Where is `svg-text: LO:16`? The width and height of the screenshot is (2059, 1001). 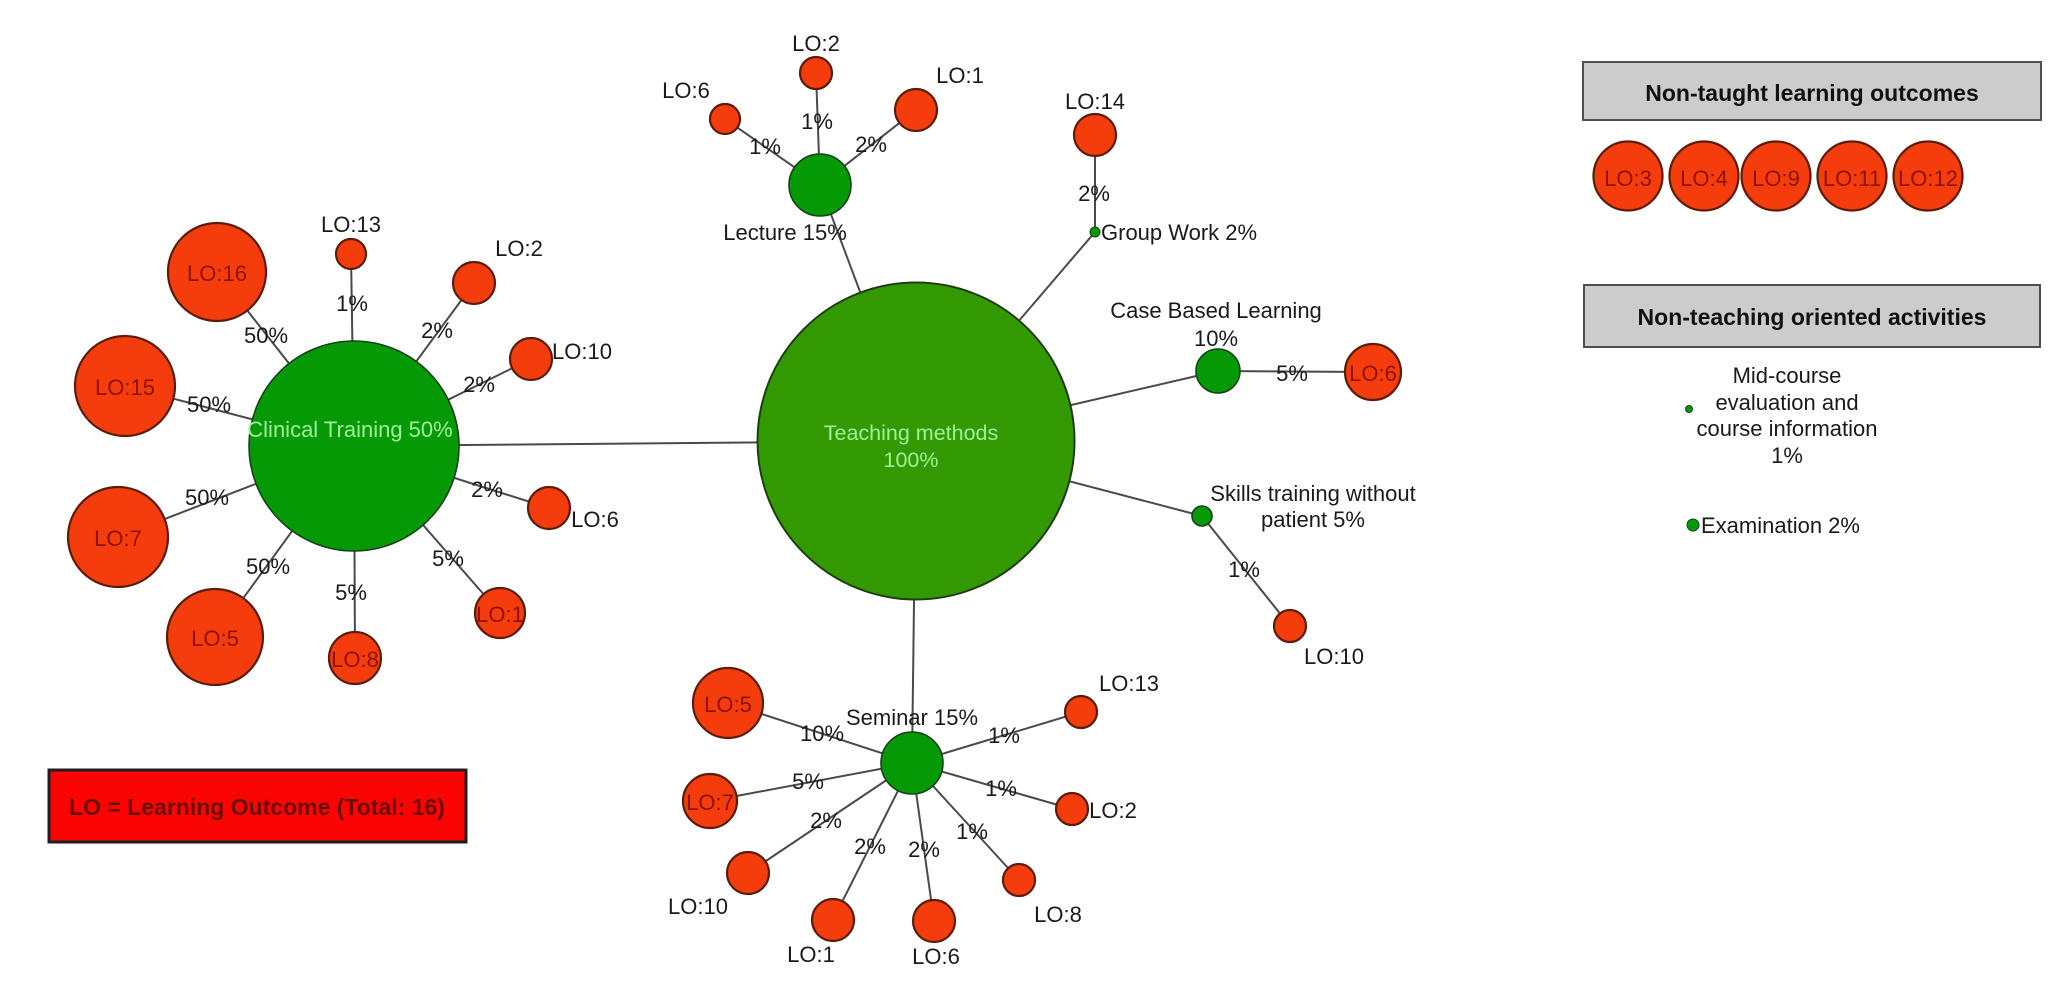
svg-text: LO:16 is located at coordinates (217, 273).